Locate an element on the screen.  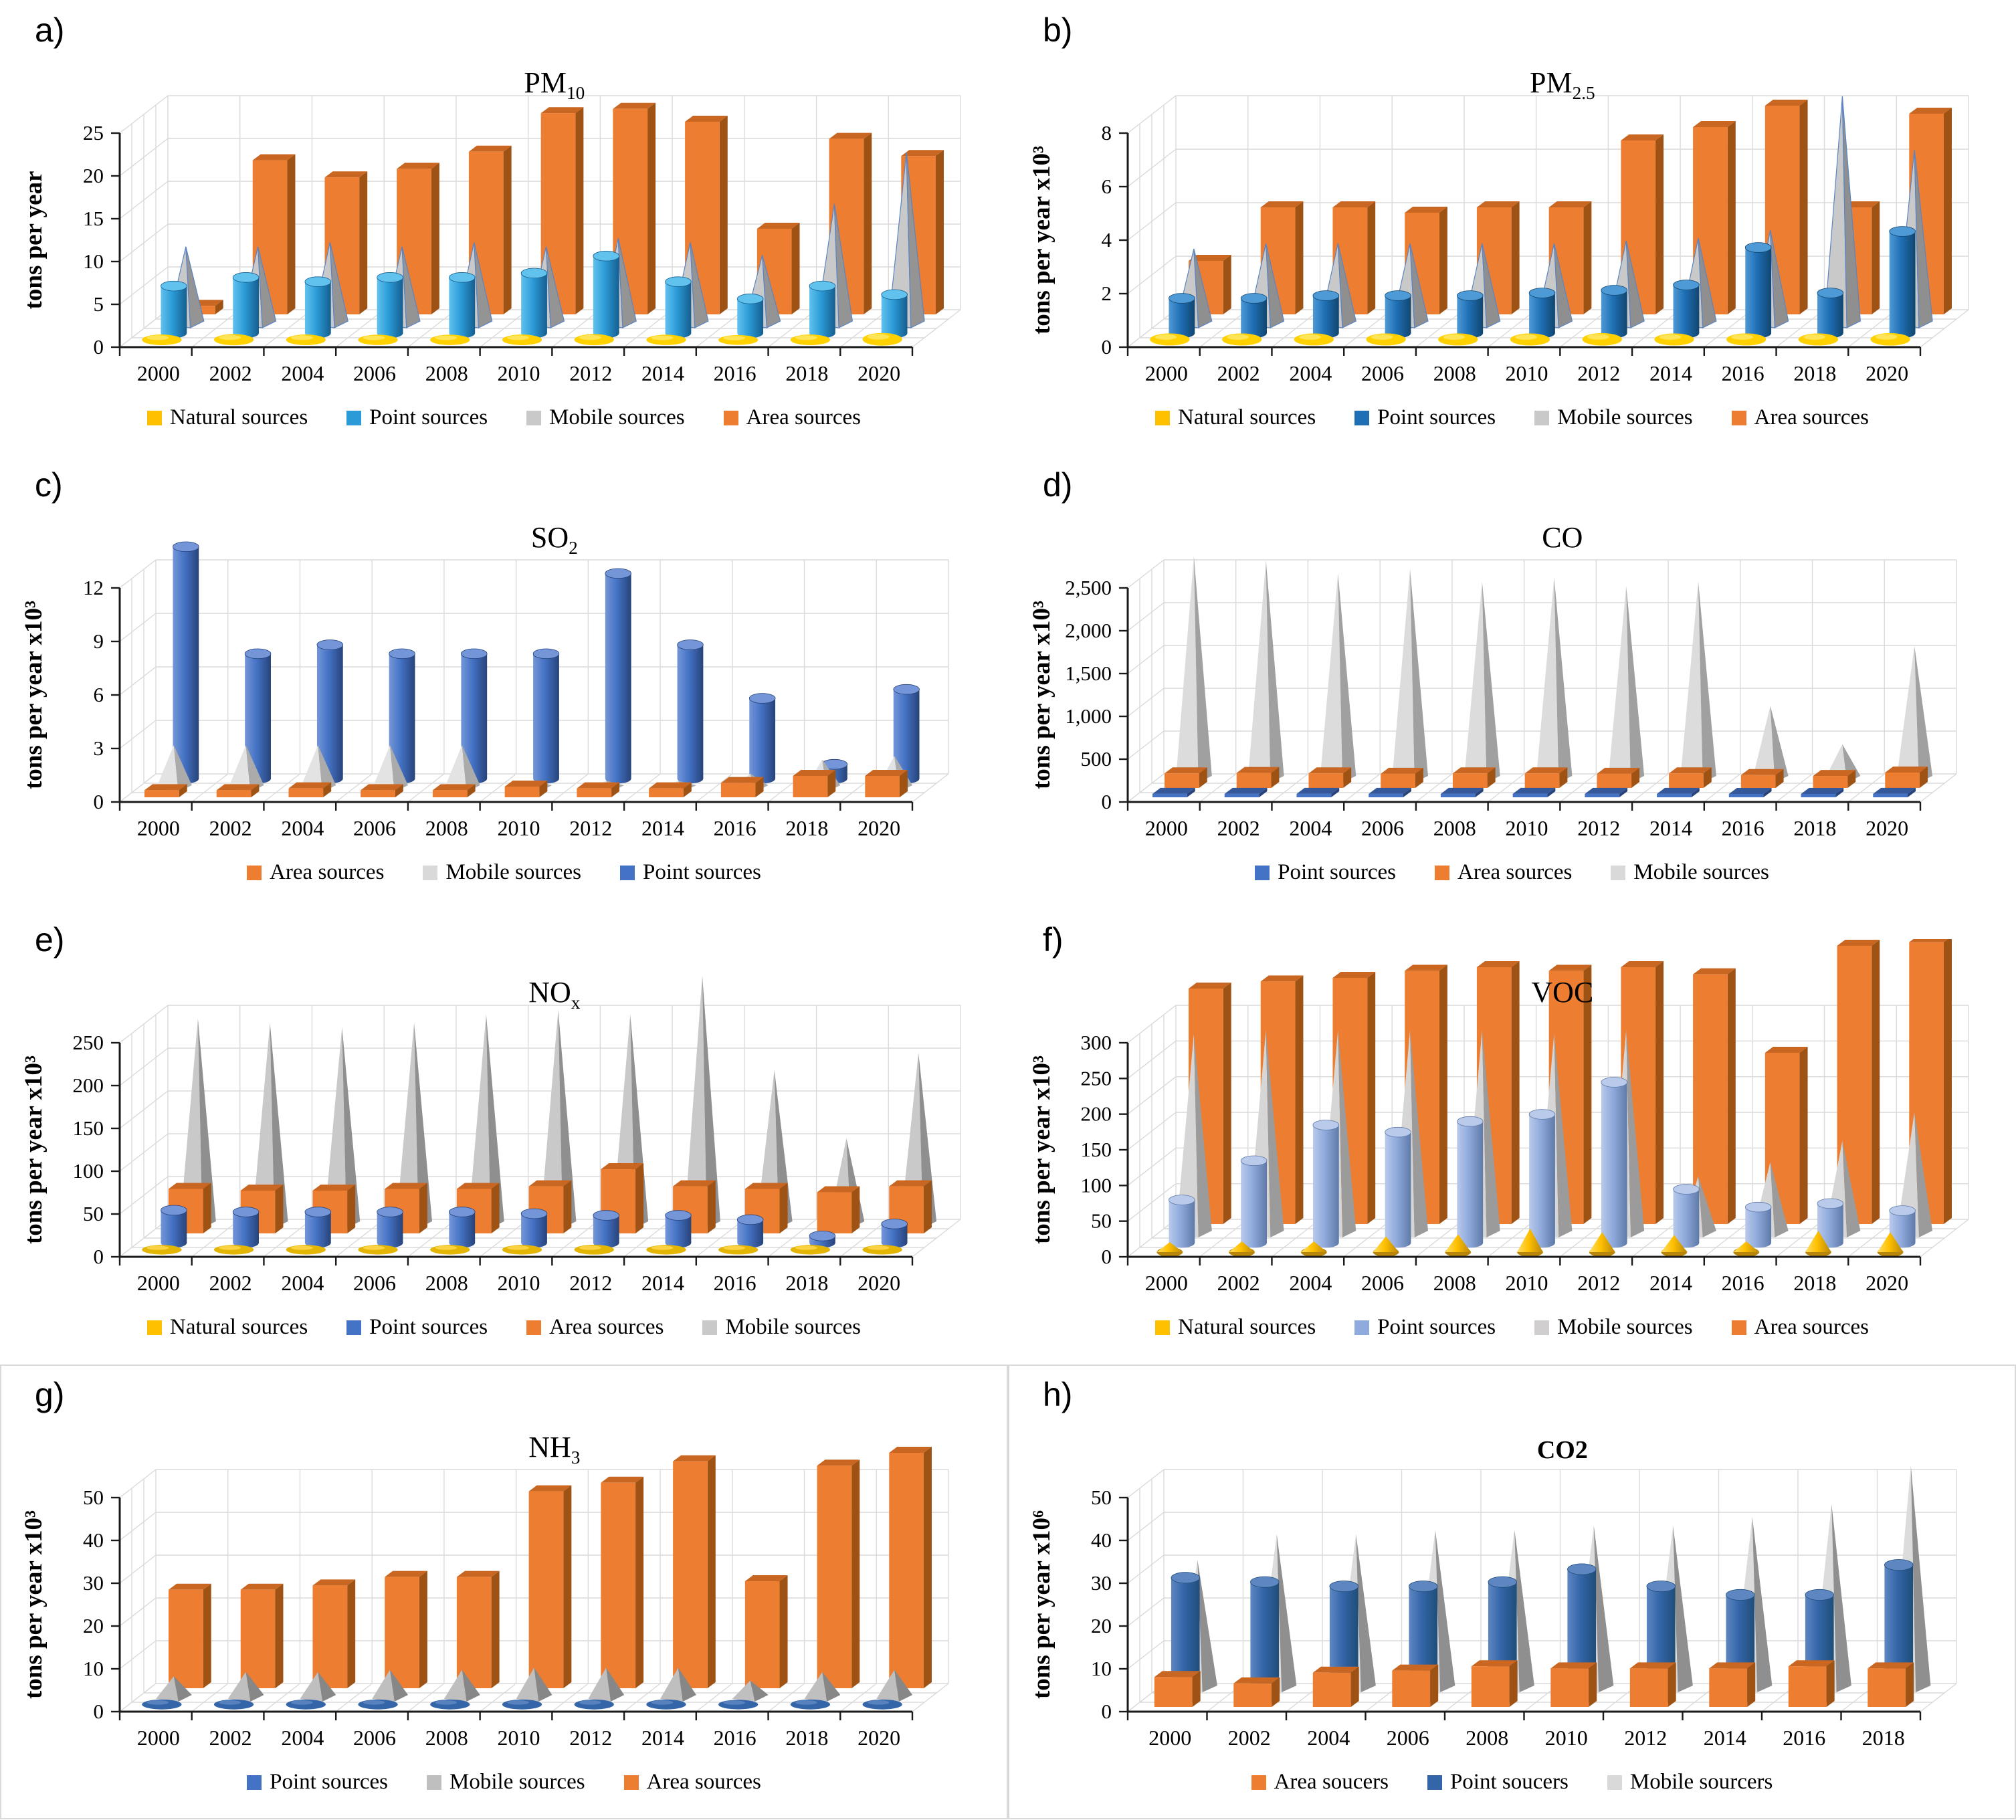
chart-title-main: CO is located at coordinates (1562, 538).